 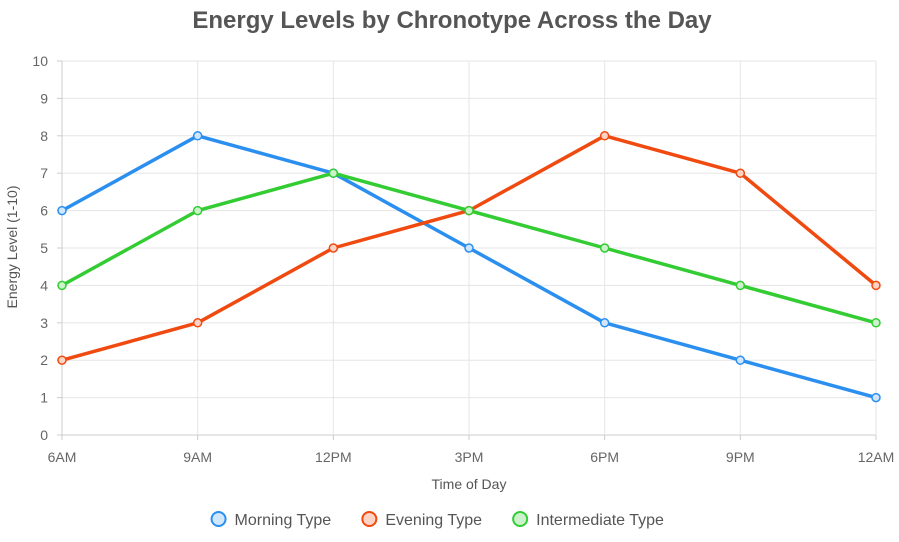 What do you see at coordinates (44, 136) in the screenshot?
I see `y-tick-label: 8` at bounding box center [44, 136].